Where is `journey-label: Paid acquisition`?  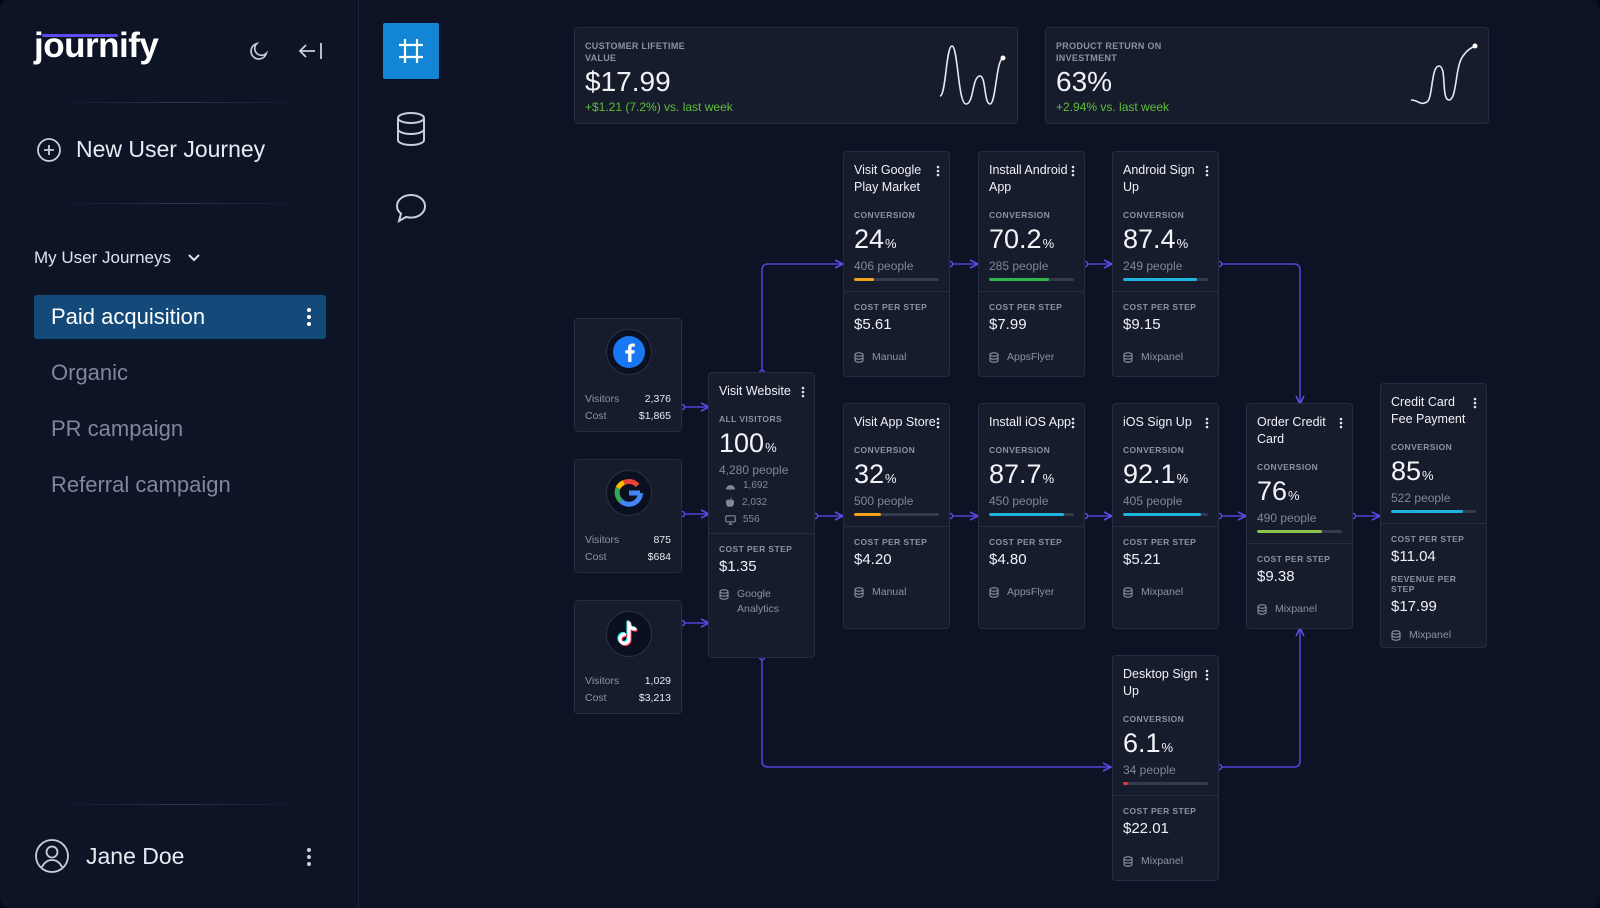
journey-label: Paid acquisition is located at coordinates (128, 316).